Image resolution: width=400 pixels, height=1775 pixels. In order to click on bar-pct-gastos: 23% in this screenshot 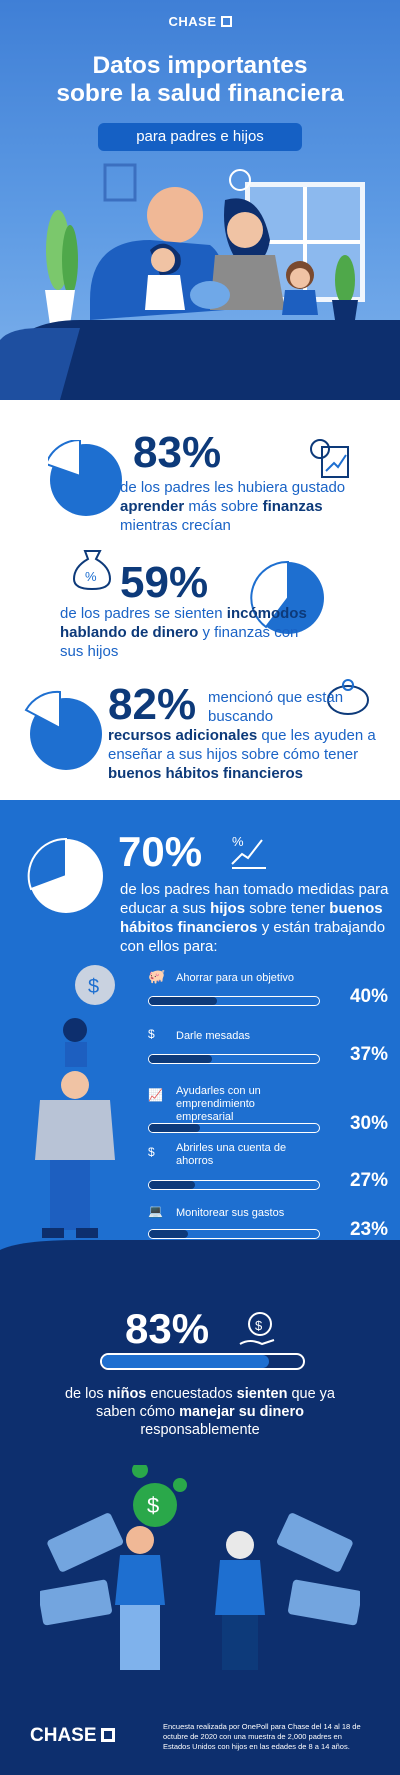, I will do `click(368, 1229)`.